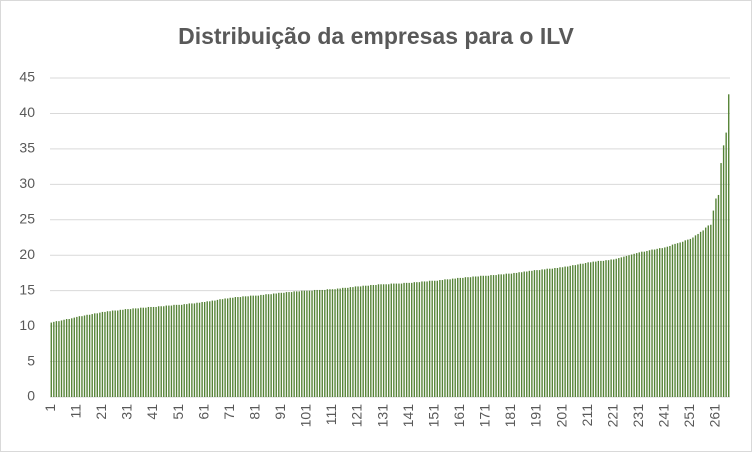  What do you see at coordinates (27, 289) in the screenshot?
I see `y-tick-label: 15` at bounding box center [27, 289].